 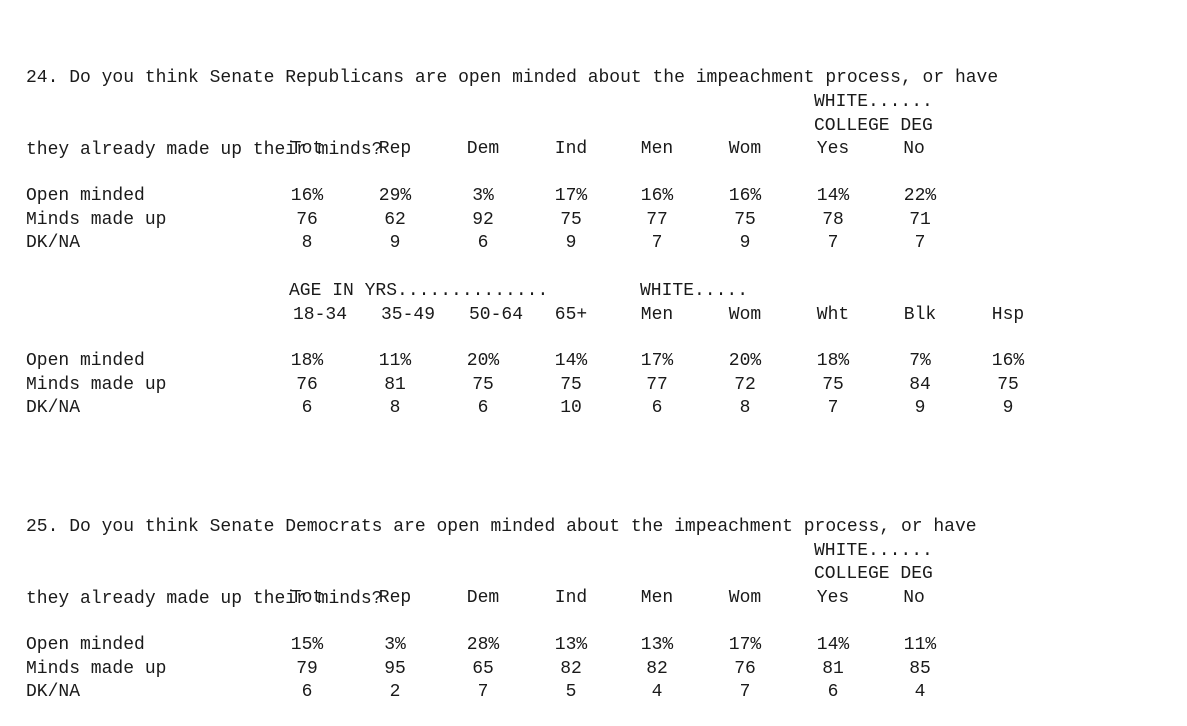 I want to click on q24-value-cell: 6, so click(x=483, y=243).